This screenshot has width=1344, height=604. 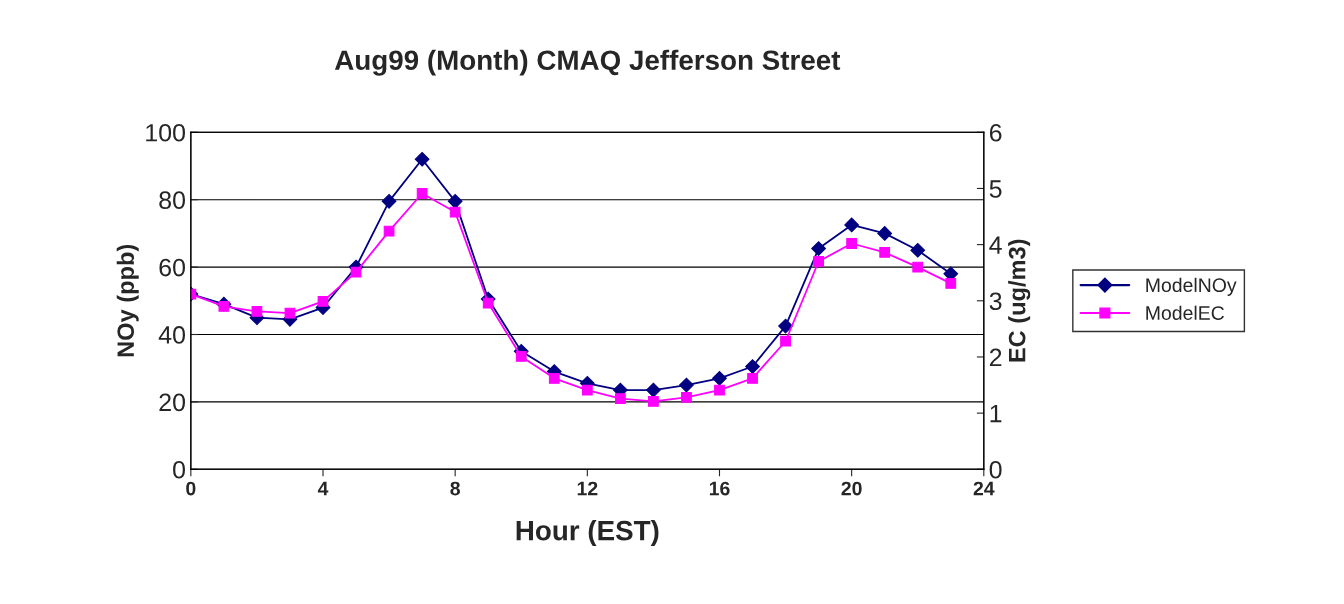 I want to click on x-tick-label: 4, so click(x=323, y=488).